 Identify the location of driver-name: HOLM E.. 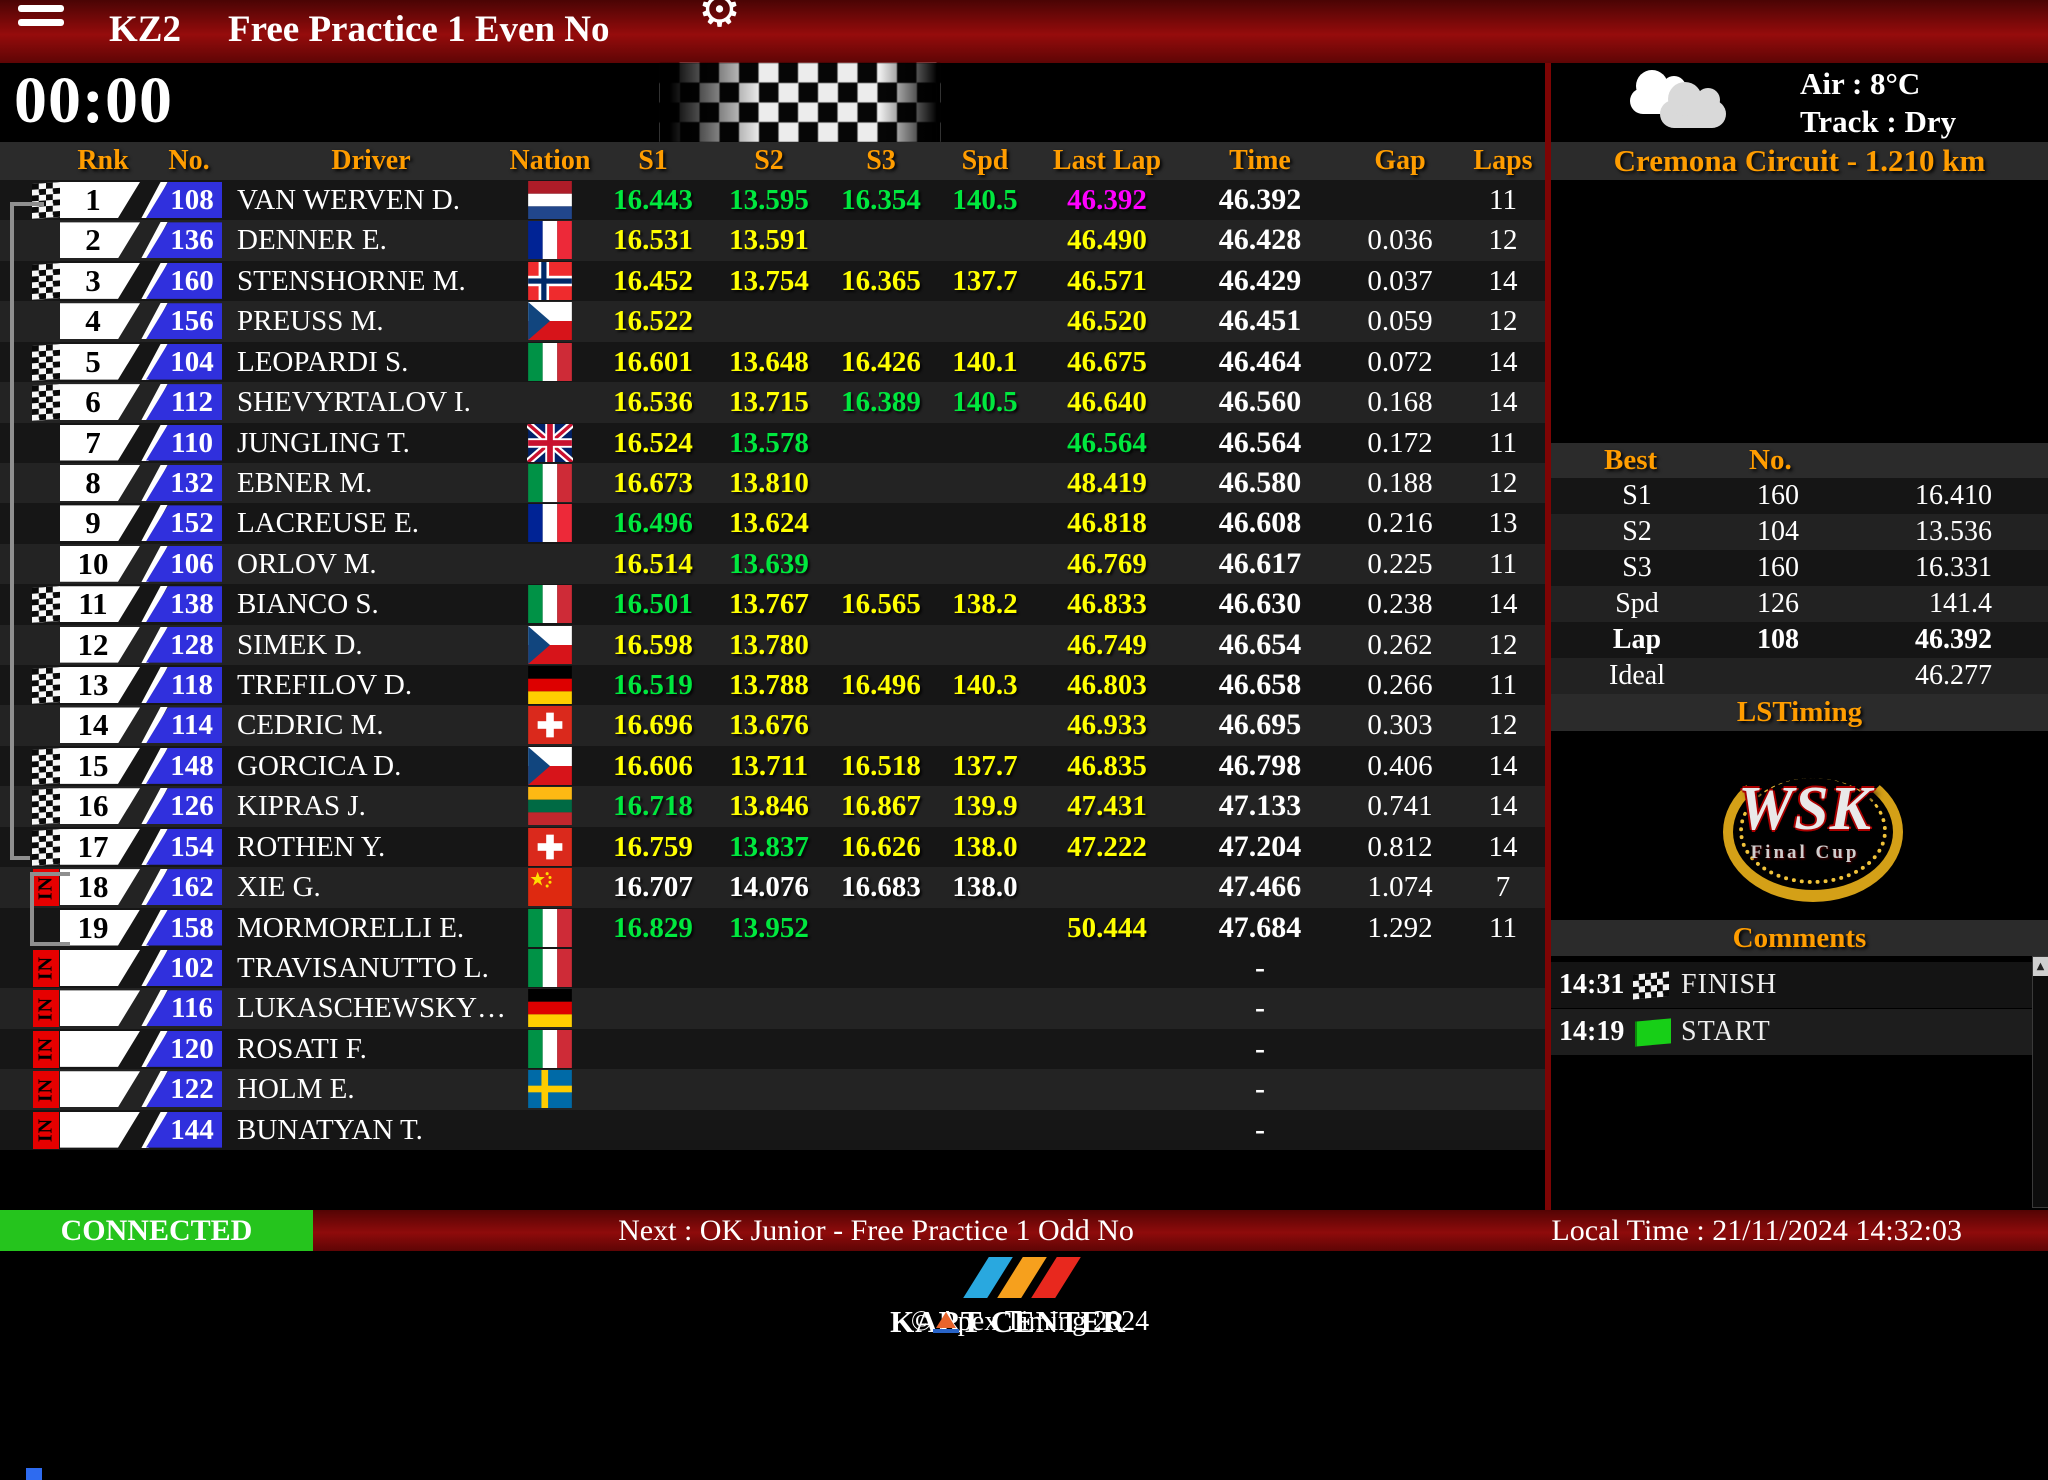
(296, 1089).